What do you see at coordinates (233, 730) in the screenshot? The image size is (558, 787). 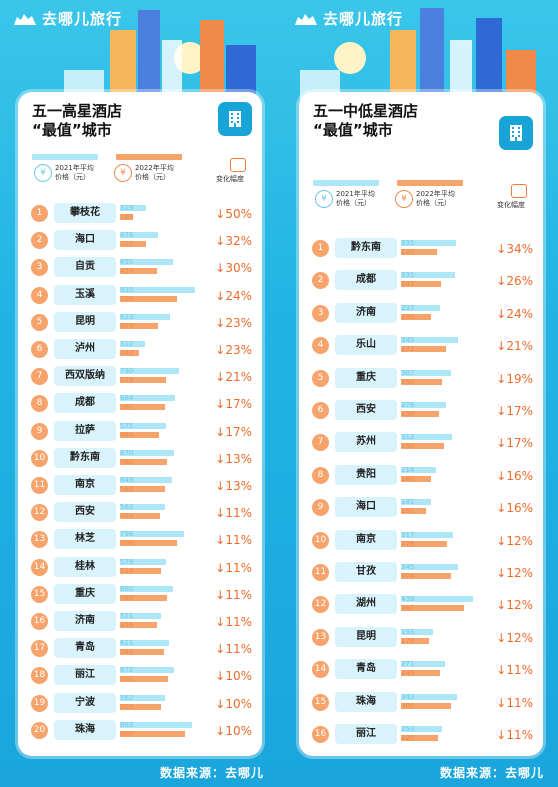 I see `change-value: ↓10%` at bounding box center [233, 730].